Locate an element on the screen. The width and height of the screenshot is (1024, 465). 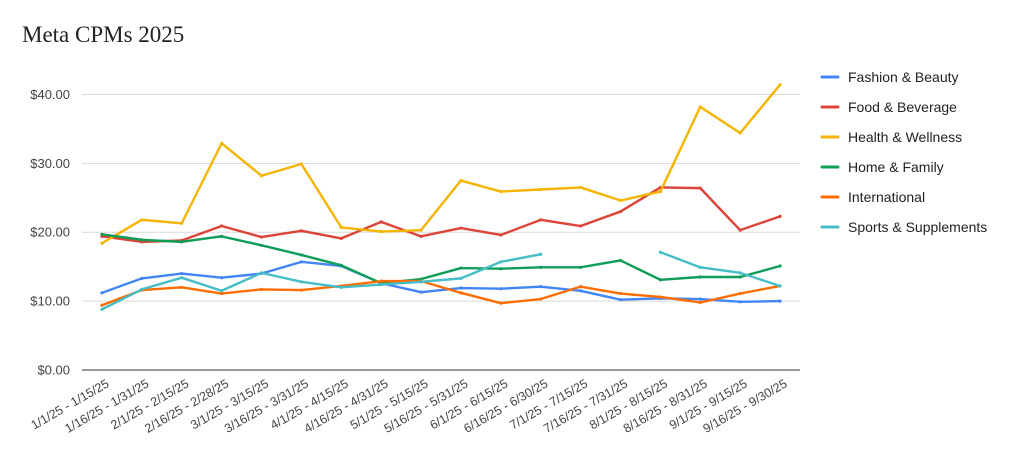
y-tick-label: $20.00 is located at coordinates (50, 232).